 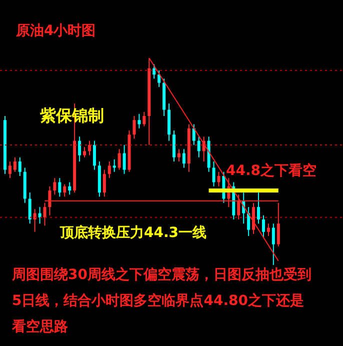 I want to click on annotation: 44.8之下看空, so click(x=272, y=171).